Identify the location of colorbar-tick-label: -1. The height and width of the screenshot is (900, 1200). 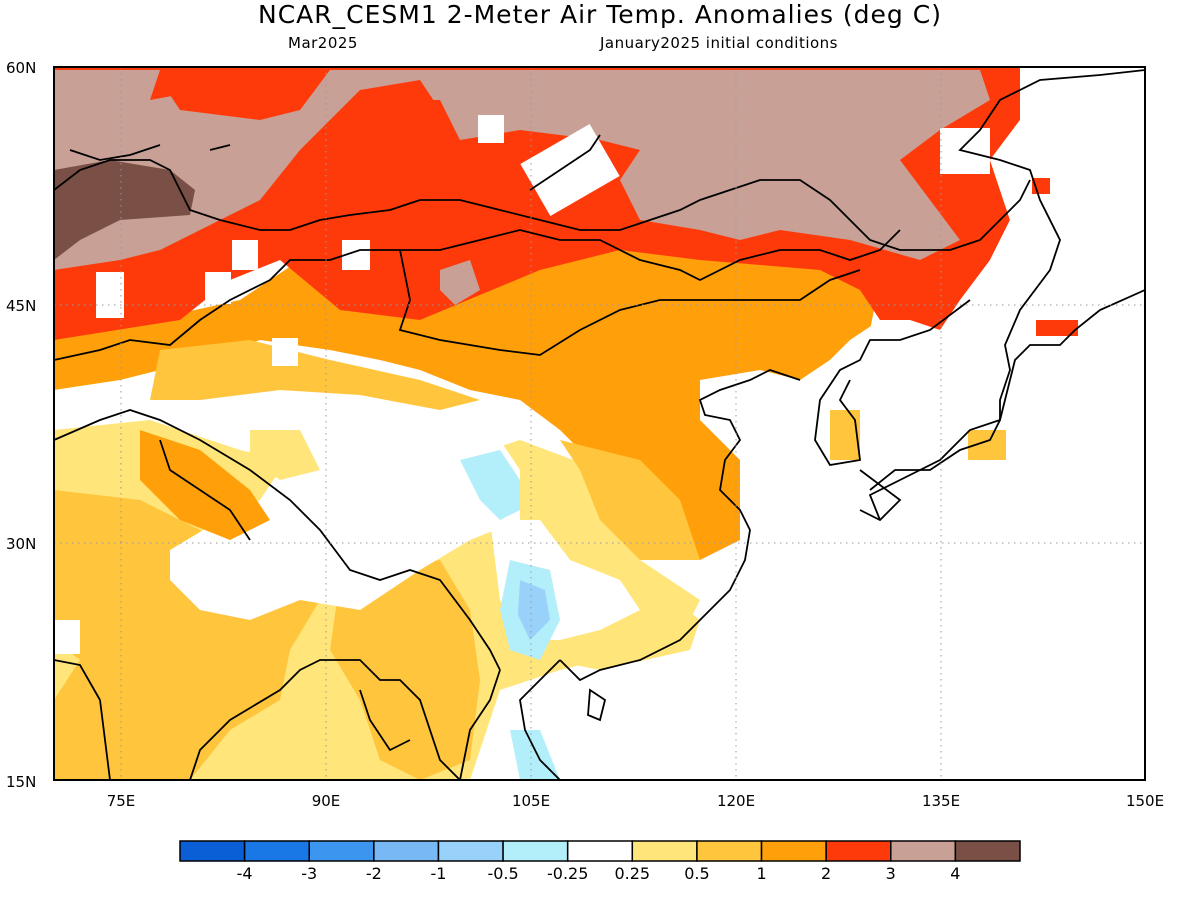
(438, 873).